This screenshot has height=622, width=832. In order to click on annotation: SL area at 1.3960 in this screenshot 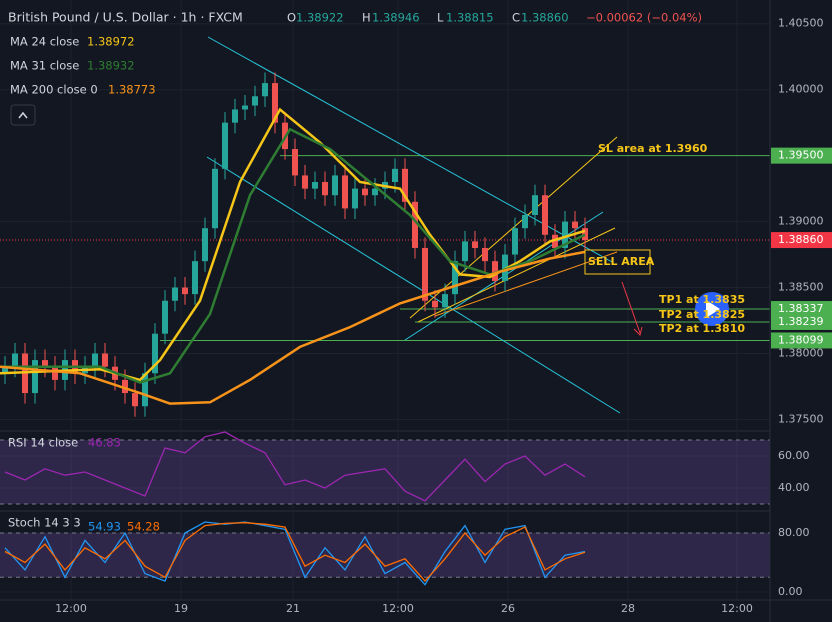, I will do `click(653, 148)`.